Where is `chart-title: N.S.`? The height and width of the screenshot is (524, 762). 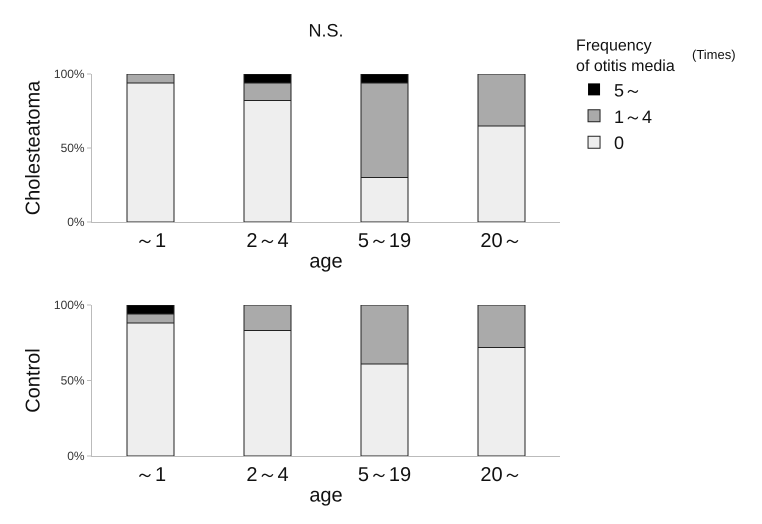
chart-title: N.S. is located at coordinates (326, 30).